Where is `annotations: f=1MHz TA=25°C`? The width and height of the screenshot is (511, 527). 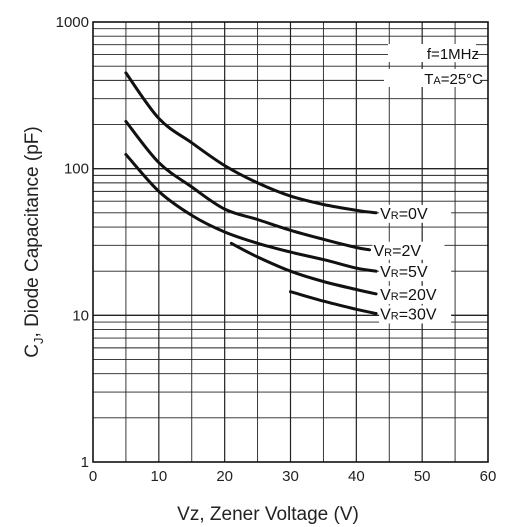 annotations: f=1MHz TA=25°C is located at coordinates (433, 66).